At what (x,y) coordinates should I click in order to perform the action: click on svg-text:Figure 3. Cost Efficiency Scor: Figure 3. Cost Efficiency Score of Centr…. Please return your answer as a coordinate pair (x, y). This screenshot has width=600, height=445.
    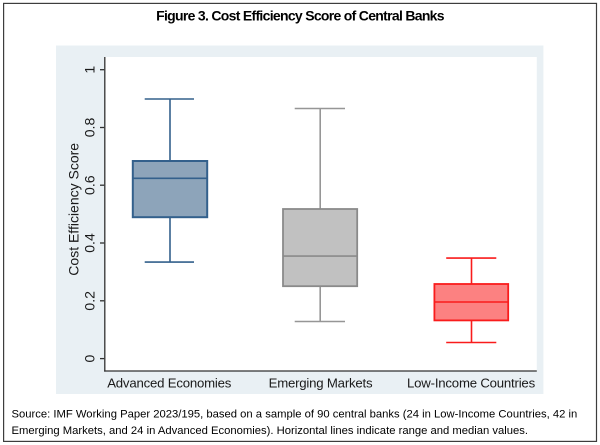
    Looking at the image, I should click on (300, 16).